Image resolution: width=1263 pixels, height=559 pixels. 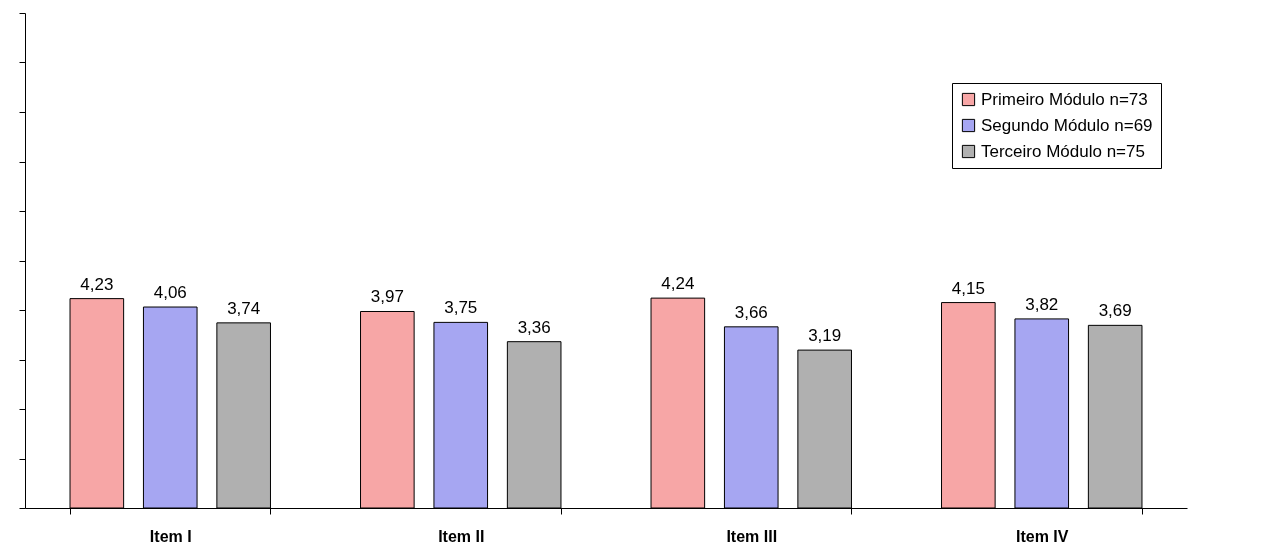 What do you see at coordinates (1064, 99) in the screenshot?
I see `legend-label: Primeiro Módulo n=73` at bounding box center [1064, 99].